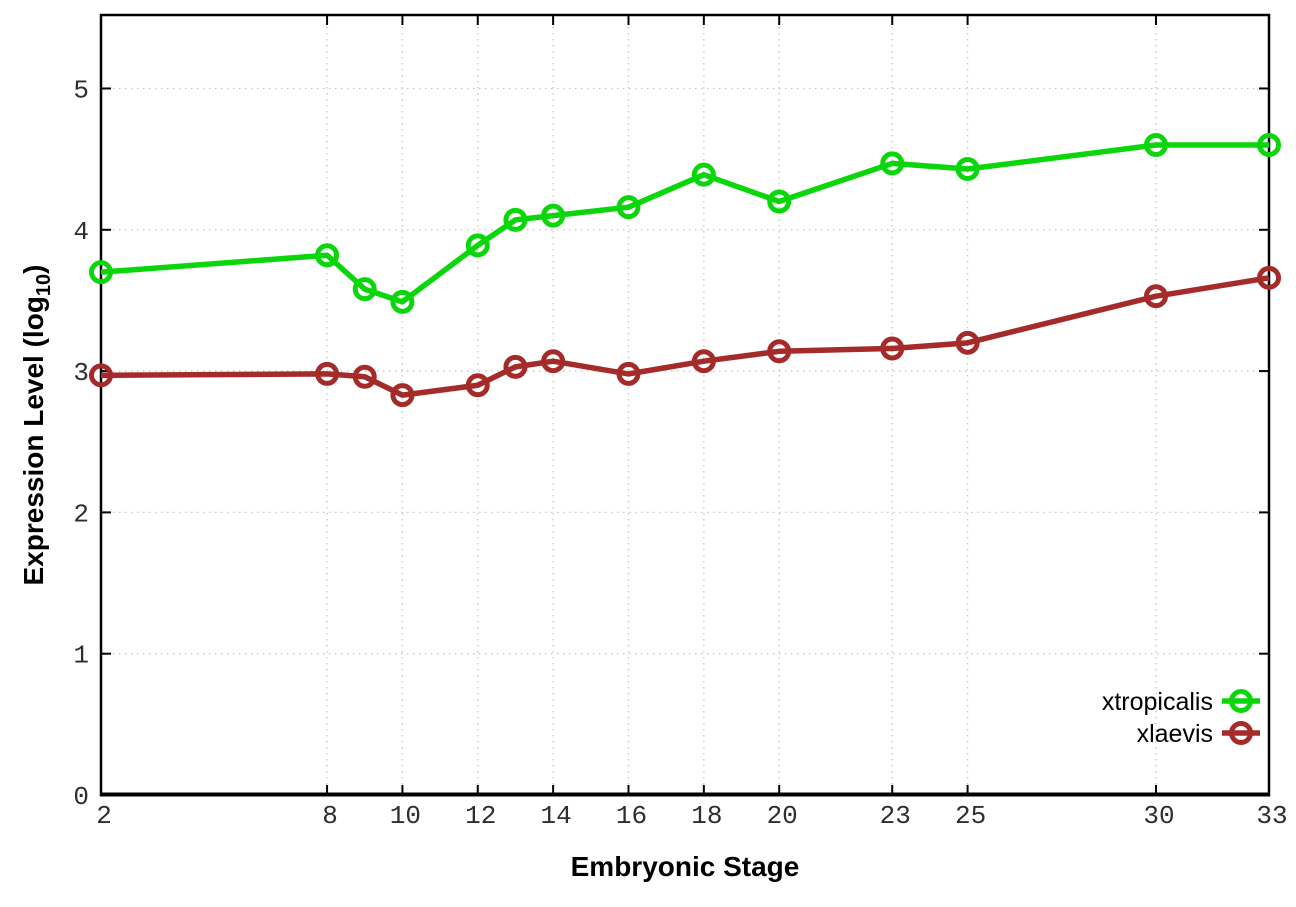 The image size is (1296, 907). What do you see at coordinates (405, 816) in the screenshot?
I see `x-tick-label: 10` at bounding box center [405, 816].